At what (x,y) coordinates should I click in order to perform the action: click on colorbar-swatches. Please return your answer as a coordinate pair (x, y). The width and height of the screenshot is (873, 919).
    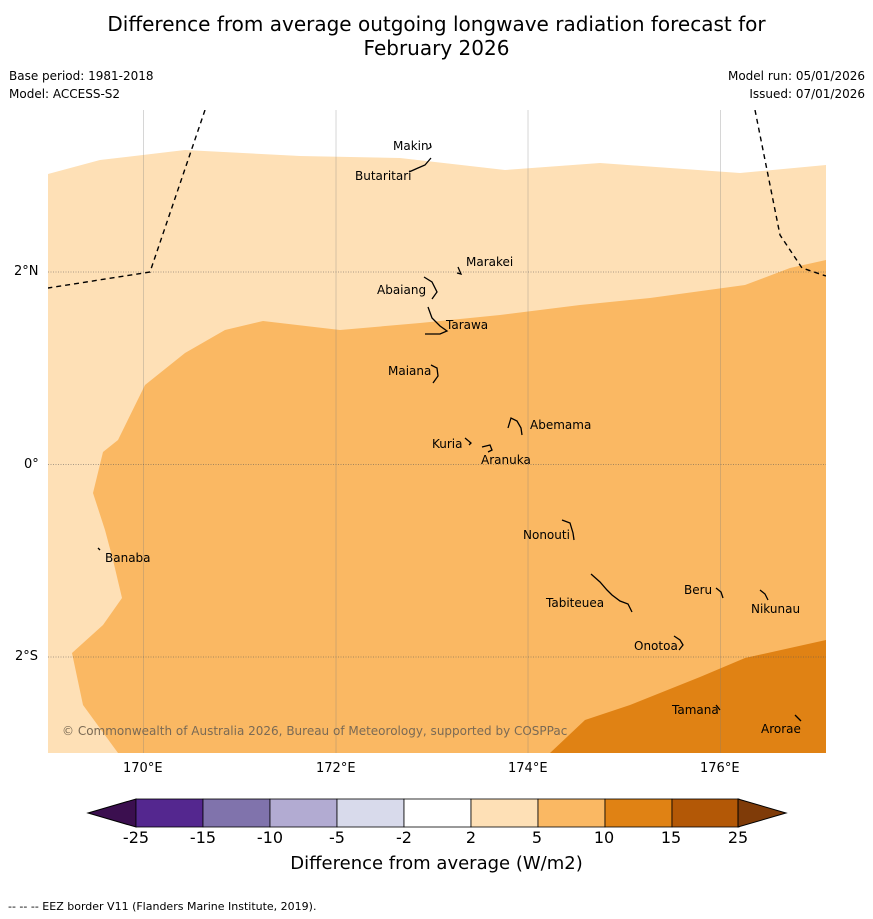
    Looking at the image, I should click on (437, 813).